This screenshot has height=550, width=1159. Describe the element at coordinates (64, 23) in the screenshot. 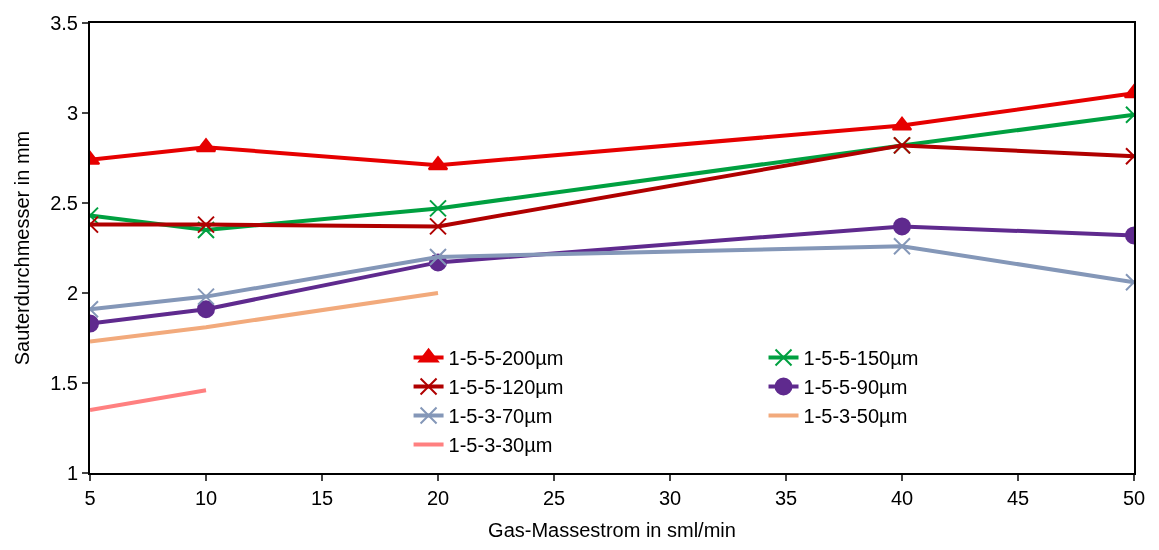

I see `y-tick-label: 3.5` at that location.